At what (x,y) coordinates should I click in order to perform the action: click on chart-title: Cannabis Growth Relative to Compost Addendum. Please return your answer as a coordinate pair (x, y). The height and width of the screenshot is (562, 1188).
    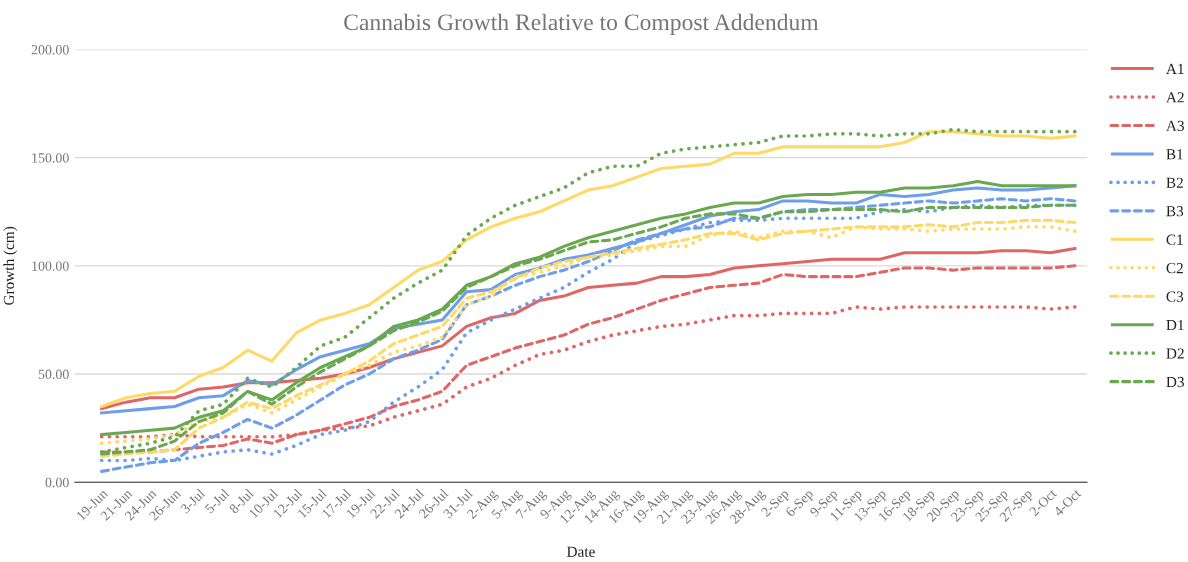
    Looking at the image, I should click on (581, 24).